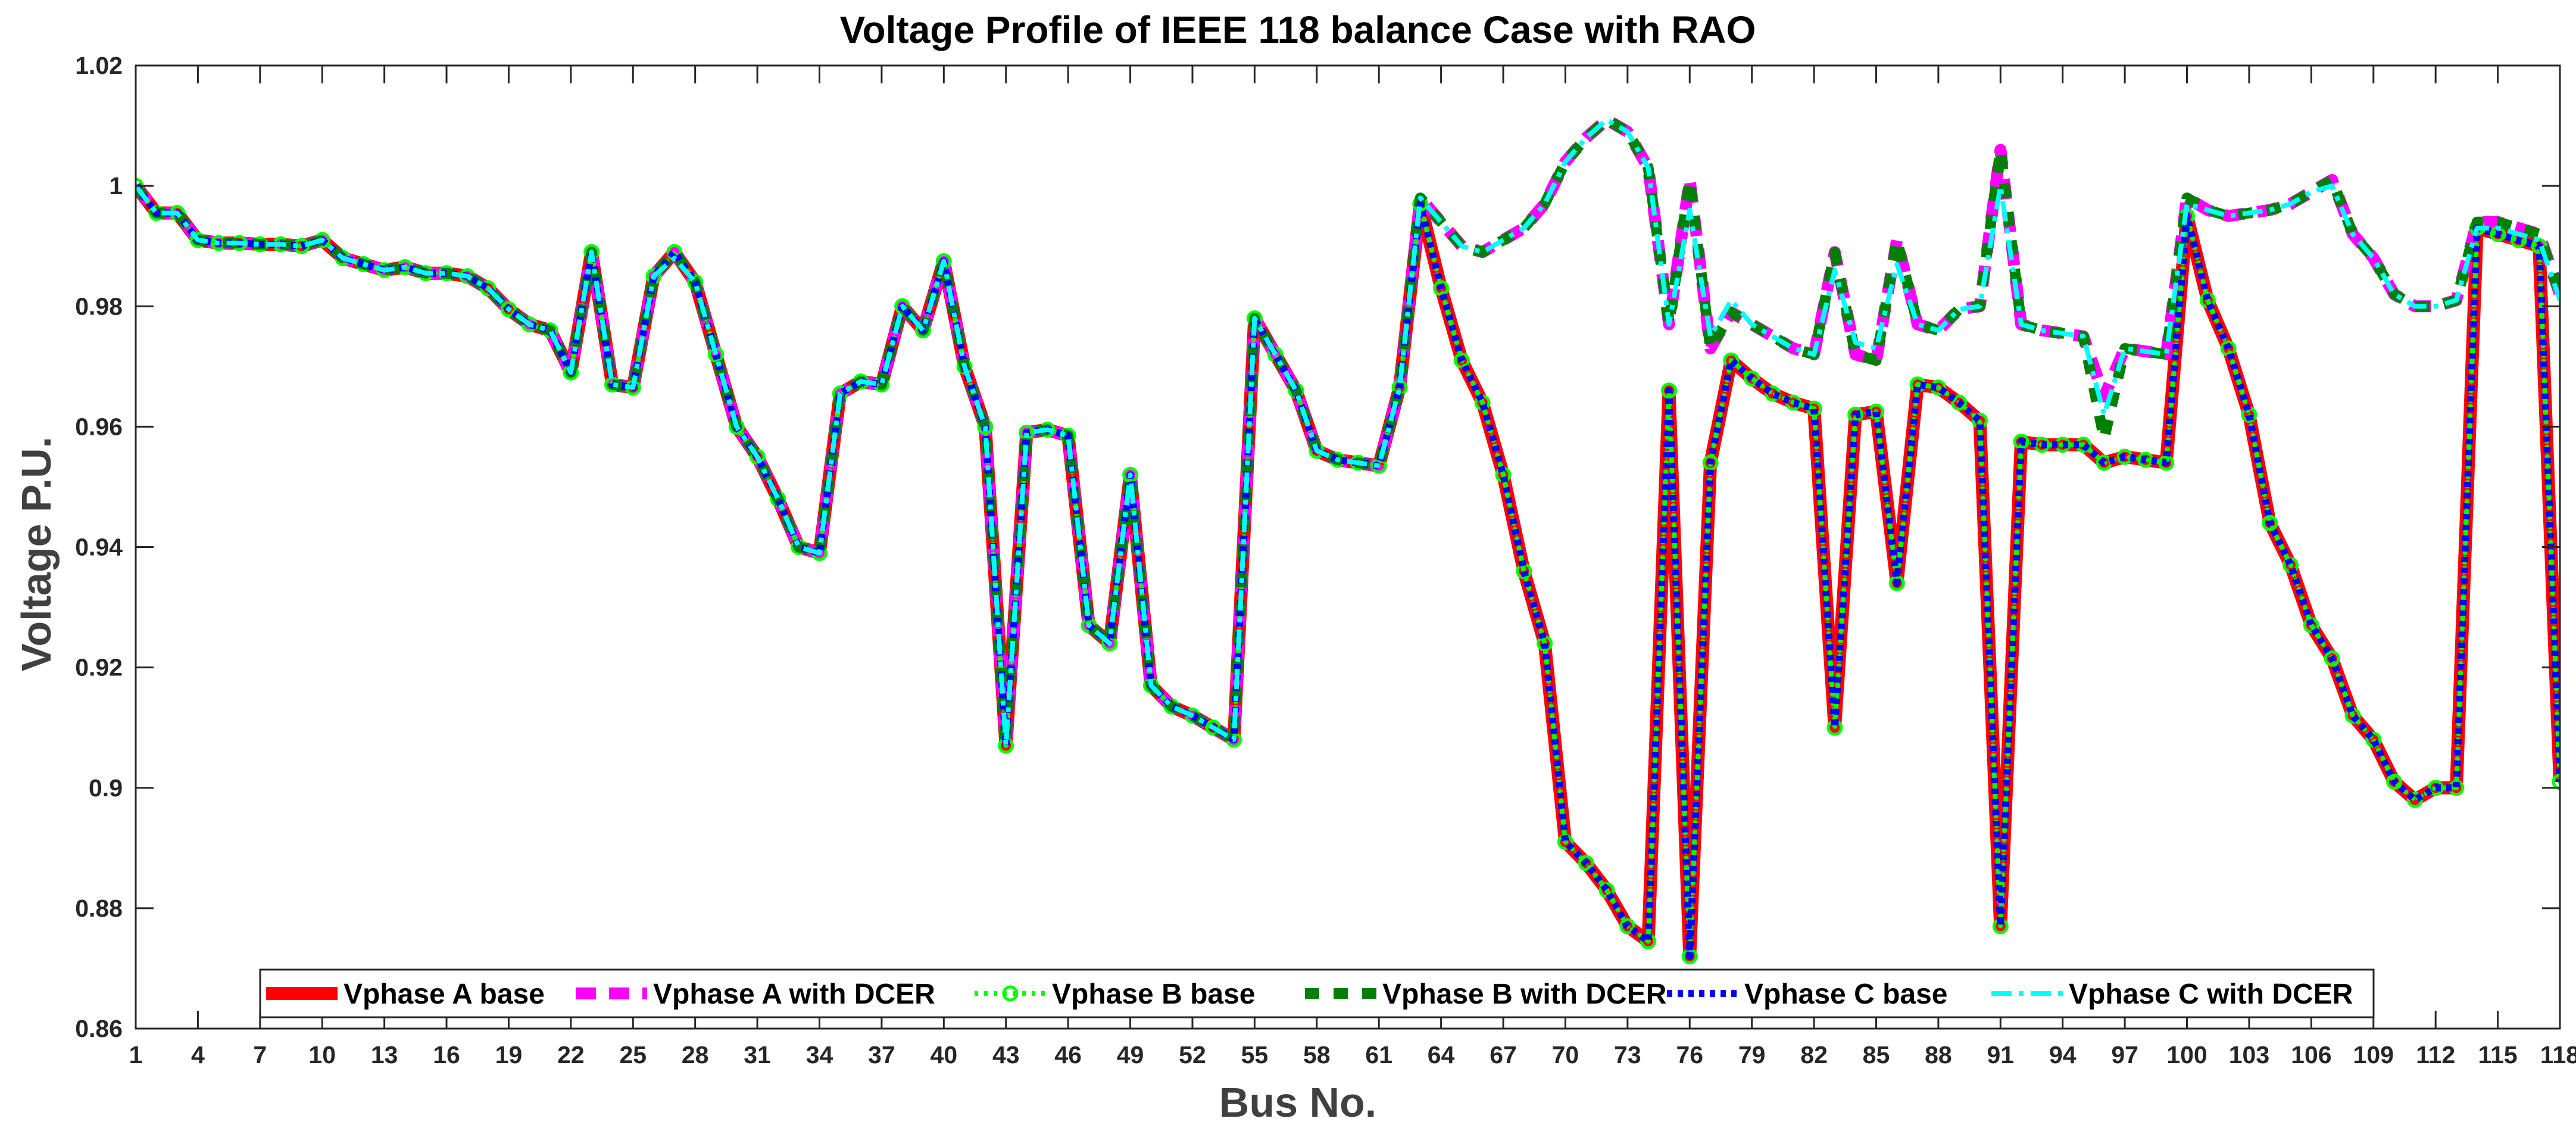  Describe the element at coordinates (1876, 1054) in the screenshot. I see `x-tick-label: 85` at that location.